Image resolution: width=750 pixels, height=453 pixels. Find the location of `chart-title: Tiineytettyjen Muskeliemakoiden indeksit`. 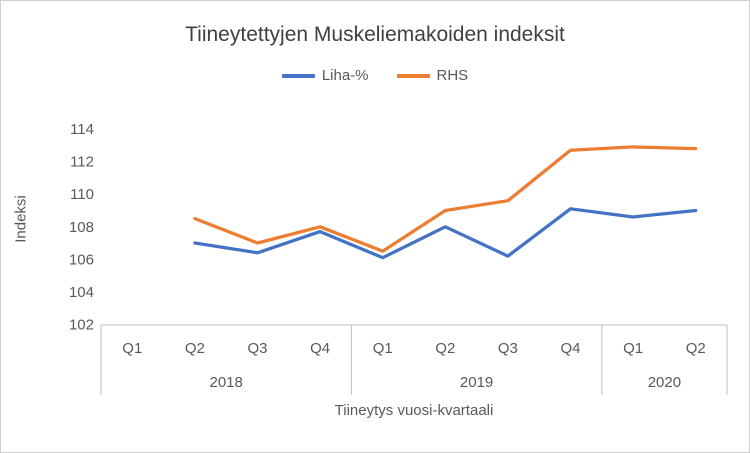

chart-title: Tiineytettyjen Muskeliemakoiden indeksit is located at coordinates (375, 34).